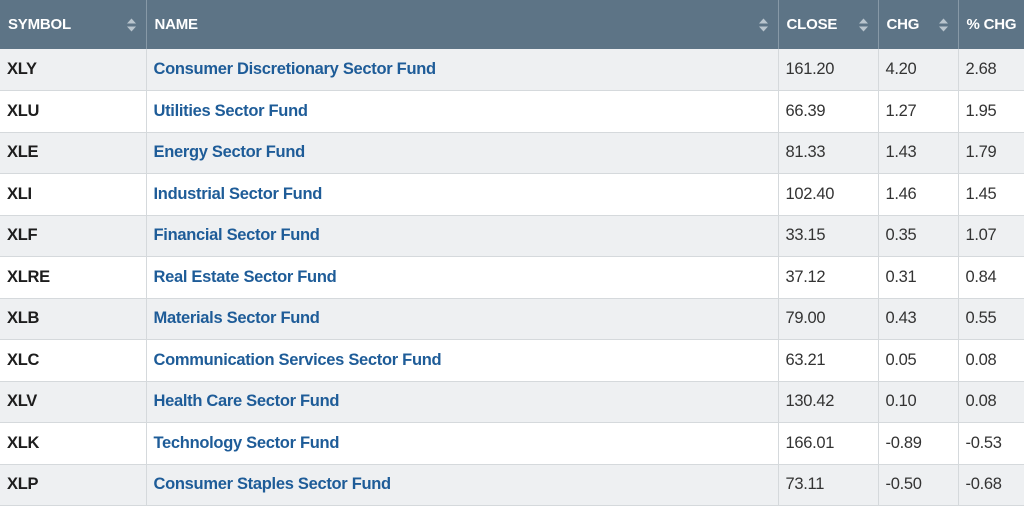 This screenshot has height=506, width=1024. I want to click on close-cell: 130.42, so click(828, 402).